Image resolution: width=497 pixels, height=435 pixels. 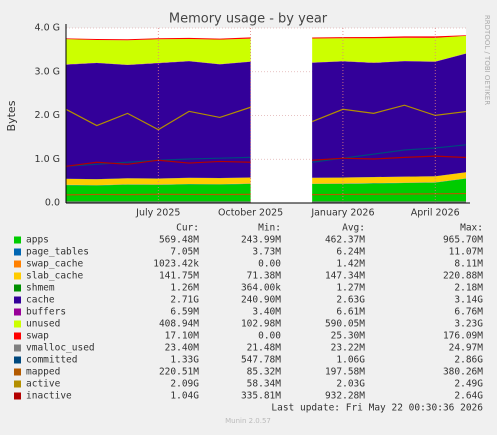 I want to click on footer: Last update: Fri May 22 00:30:36 2026, so click(x=377, y=408).